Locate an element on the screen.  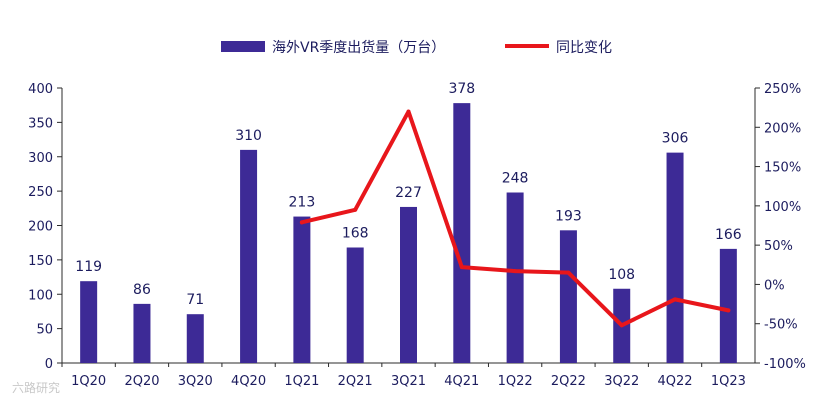
legend-label-shipments: 海外VR季度出货量（万台） is located at coordinates (358, 47).